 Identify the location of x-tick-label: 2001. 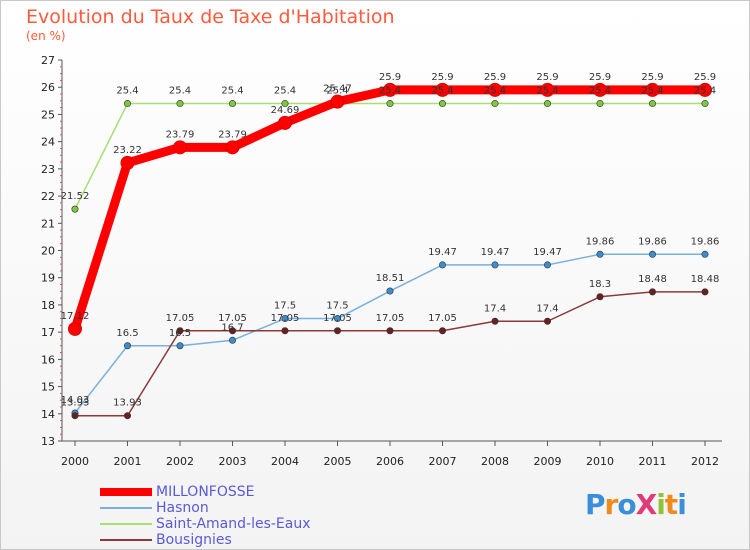
(128, 461).